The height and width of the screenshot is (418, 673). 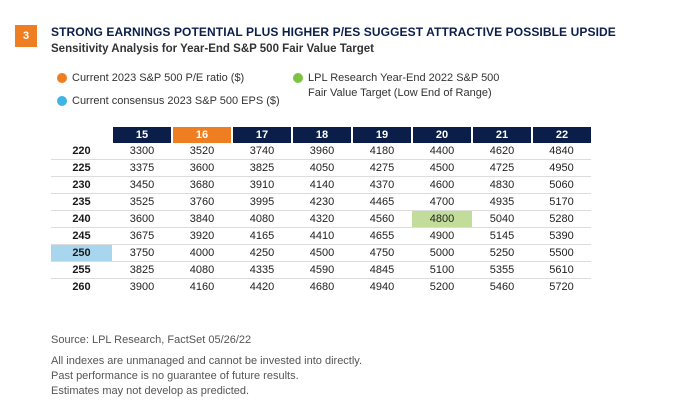 What do you see at coordinates (382, 202) in the screenshot?
I see `table-cell: 4465` at bounding box center [382, 202].